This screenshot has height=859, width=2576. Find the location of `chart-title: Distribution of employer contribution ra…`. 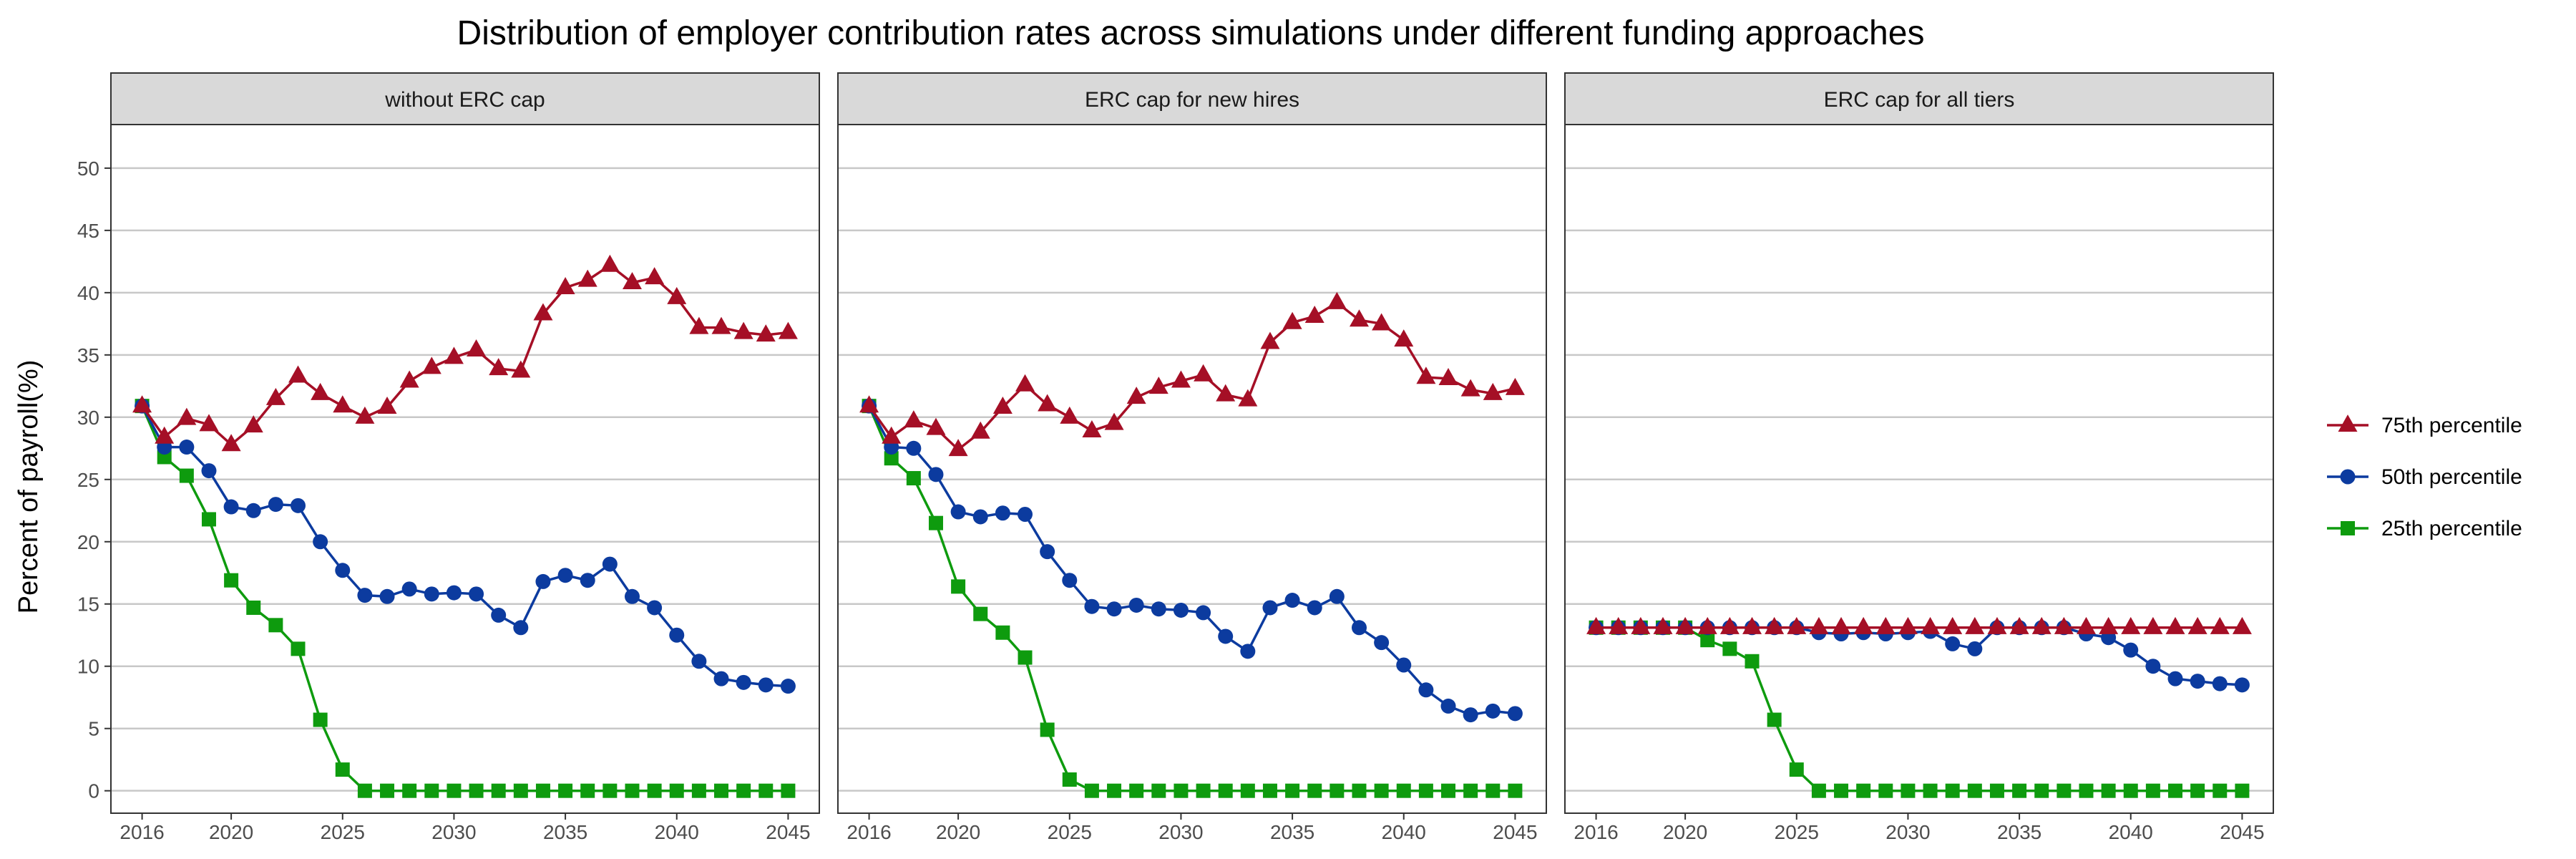

chart-title: Distribution of employer contribution ra… is located at coordinates (1191, 33).